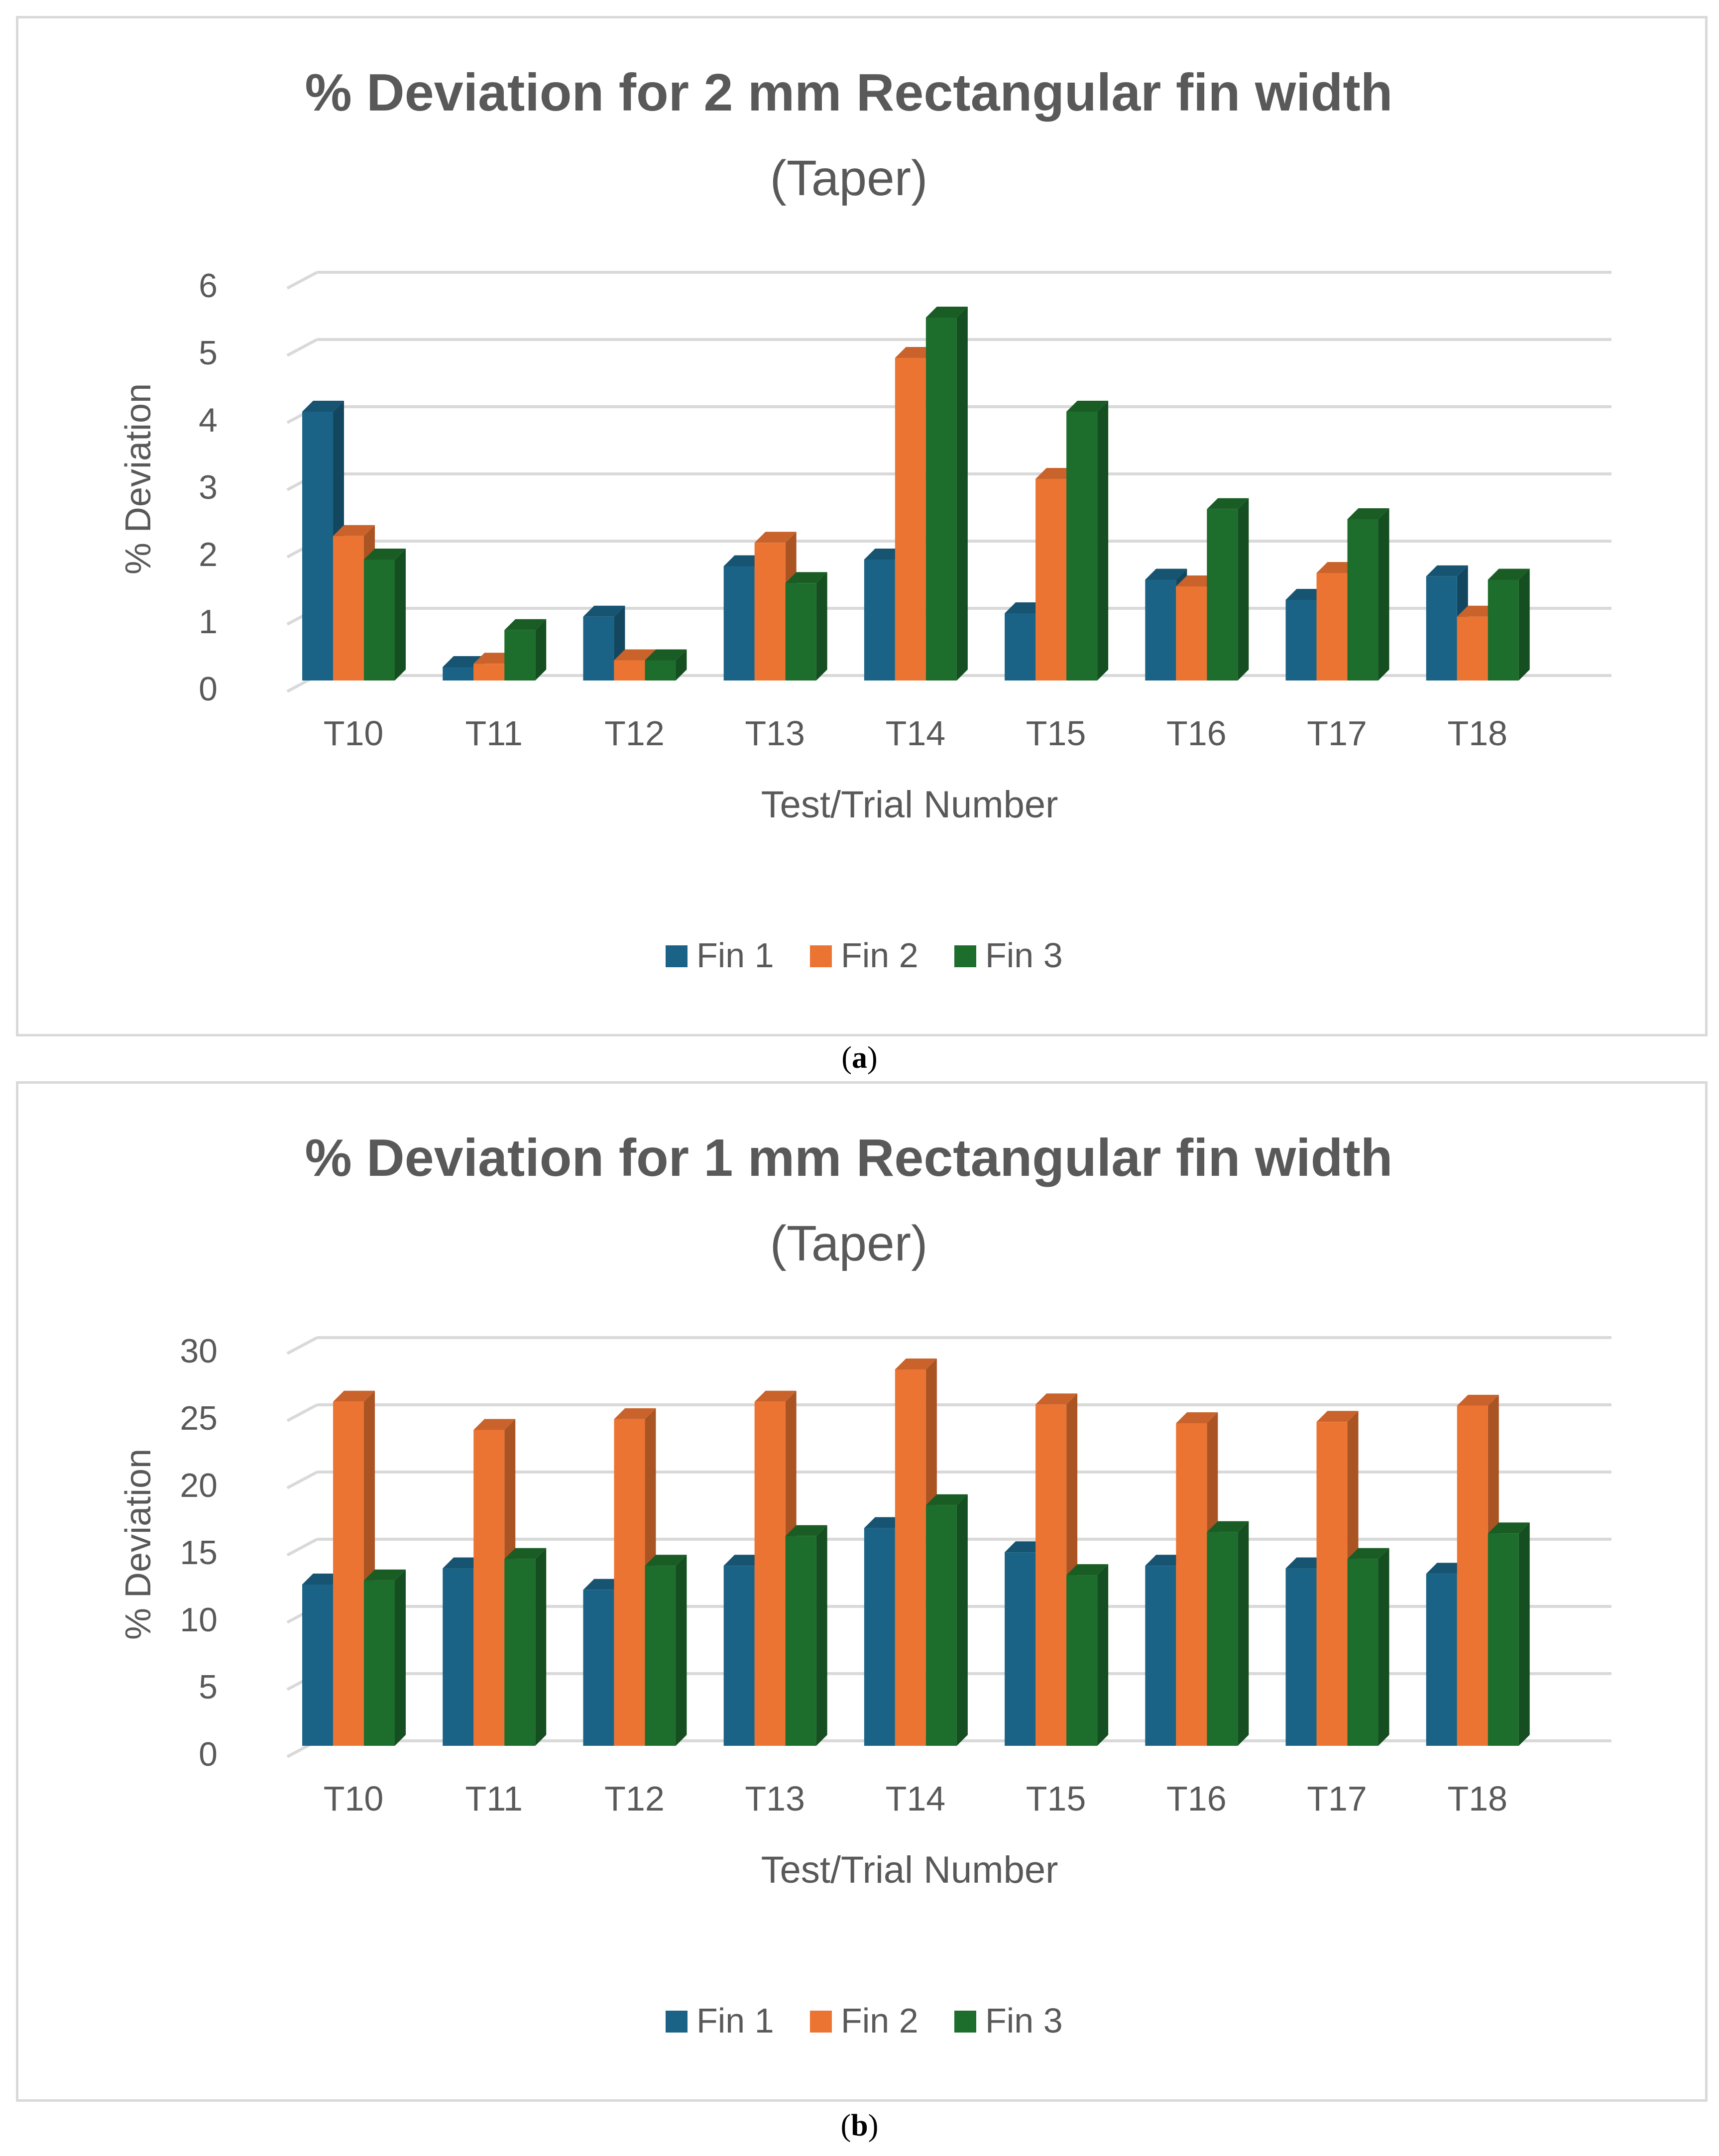  I want to click on x-tick-label: T15, so click(1056, 1799).